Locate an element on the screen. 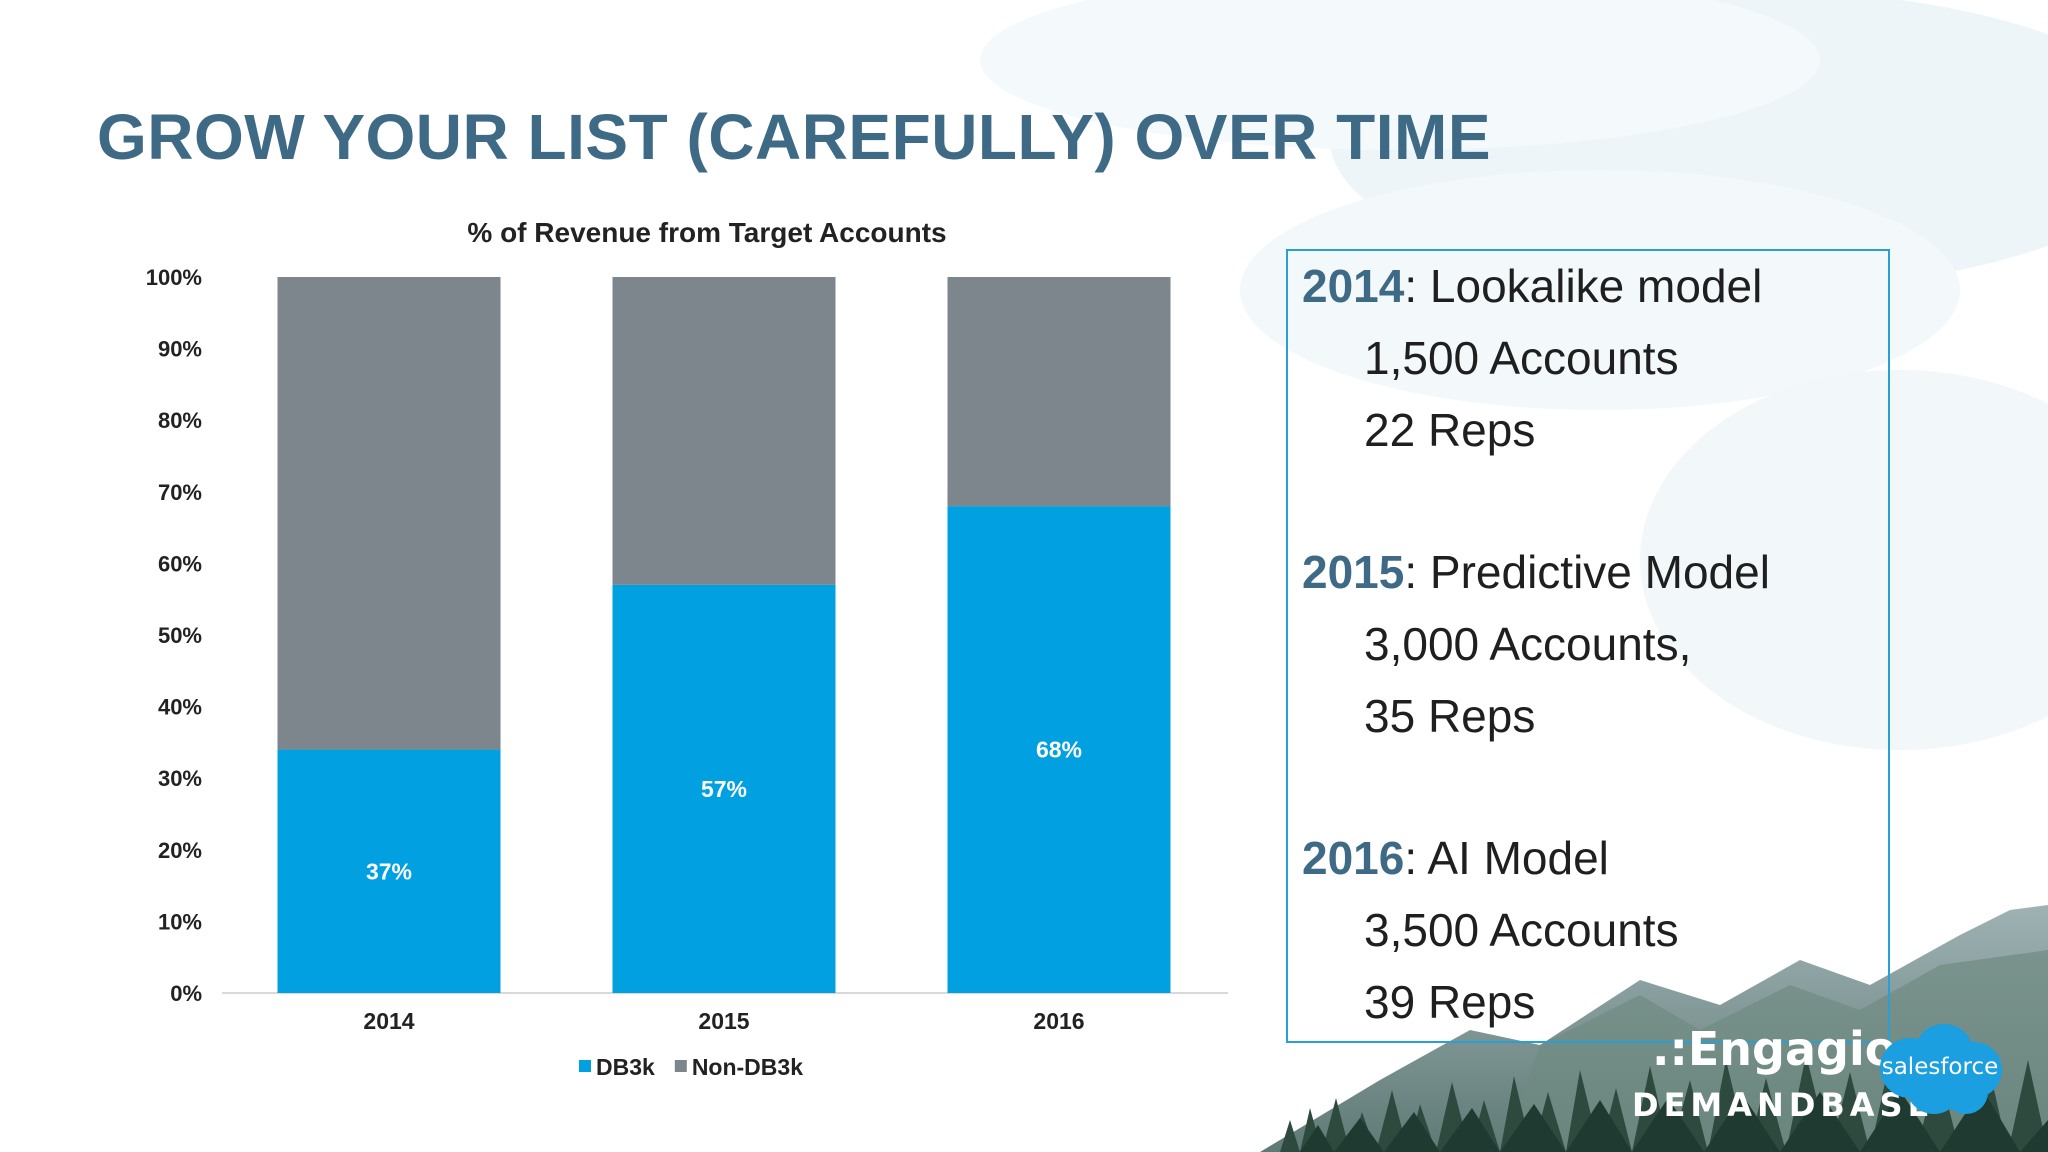  legend-swatch-non-db3k is located at coordinates (680, 1066).